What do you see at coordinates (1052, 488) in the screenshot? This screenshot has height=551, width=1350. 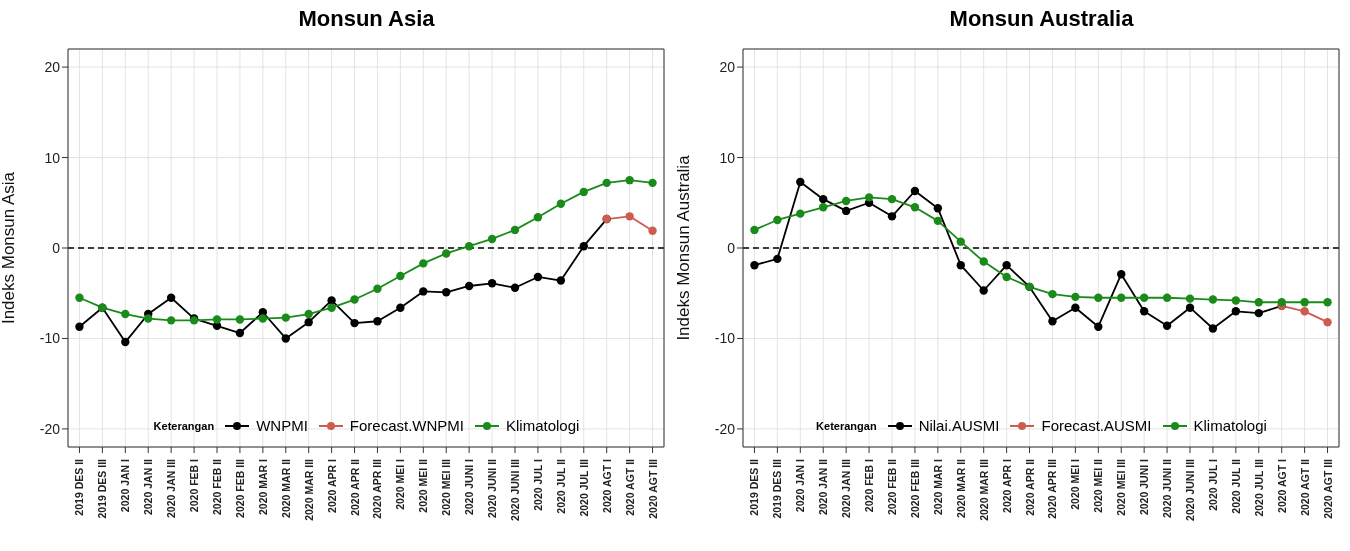 I see `x-tick-label: 2020 APR III` at bounding box center [1052, 488].